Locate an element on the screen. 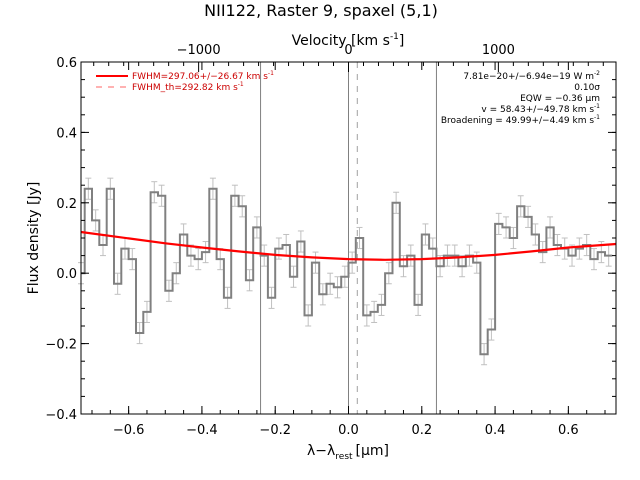 This screenshot has width=640, height=480. legend-label-fwhm-th: FWHM_th=292.82 km s-1 is located at coordinates (188, 87).